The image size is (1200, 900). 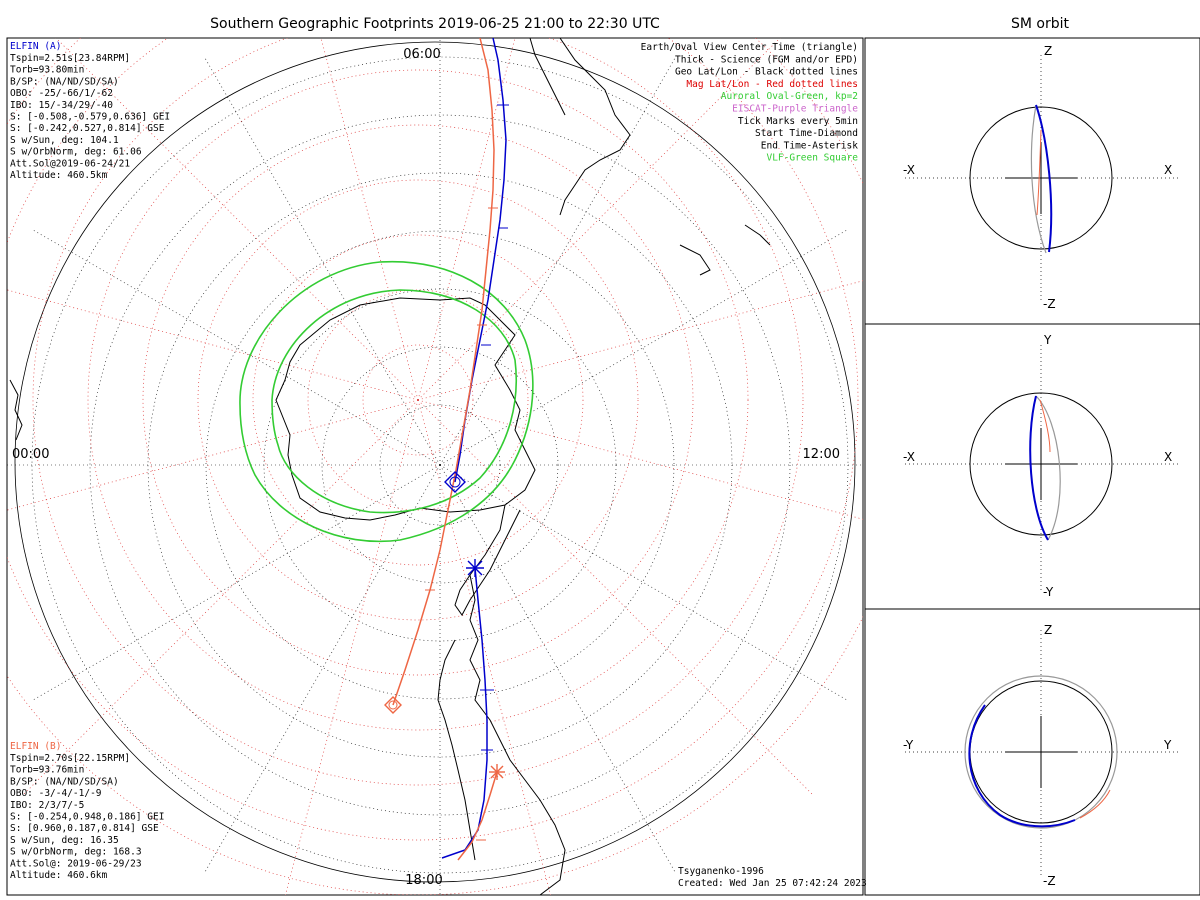 I want to click on elfin-a-track-south, so click(x=464, y=713).